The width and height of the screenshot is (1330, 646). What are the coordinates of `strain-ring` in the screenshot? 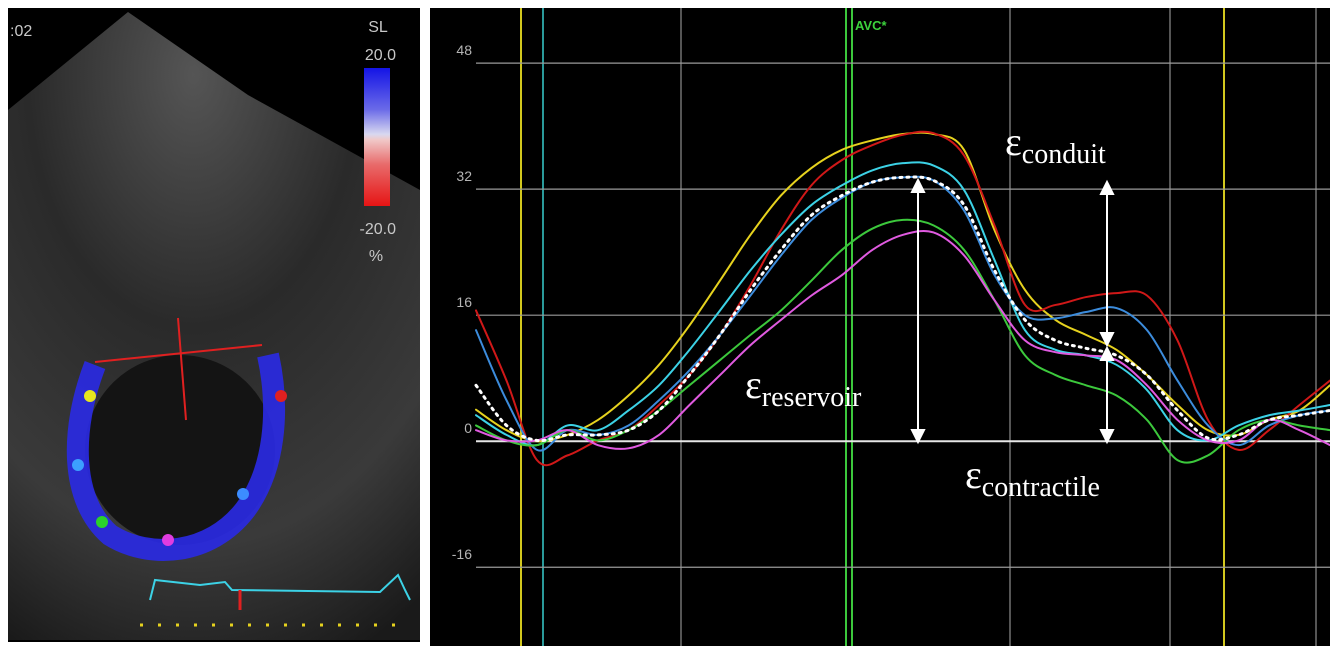 It's located at (176, 456).